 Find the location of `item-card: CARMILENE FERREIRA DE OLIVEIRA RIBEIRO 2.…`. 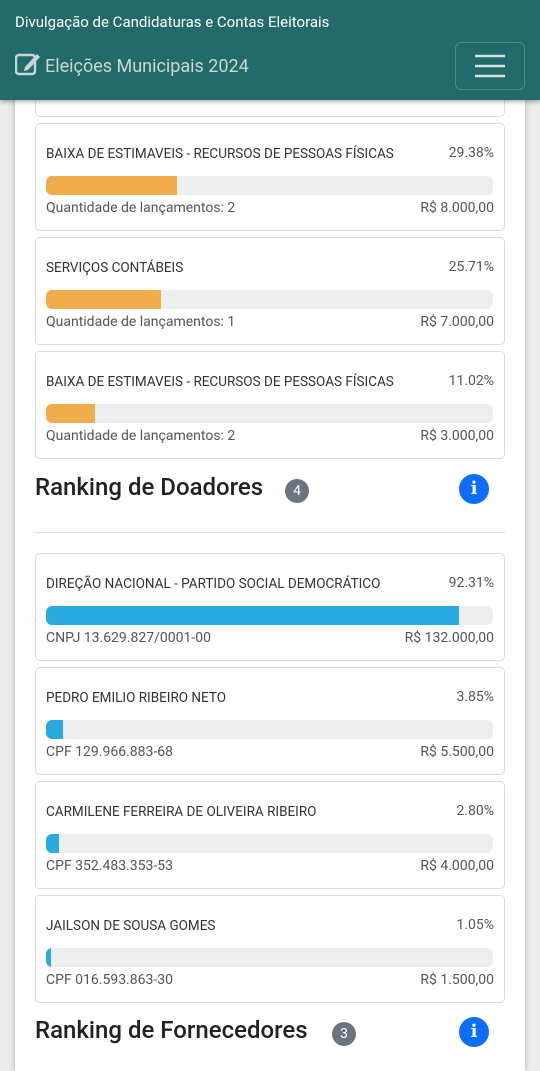

item-card: CARMILENE FERREIRA DE OLIVEIRA RIBEIRO 2.… is located at coordinates (270, 835).